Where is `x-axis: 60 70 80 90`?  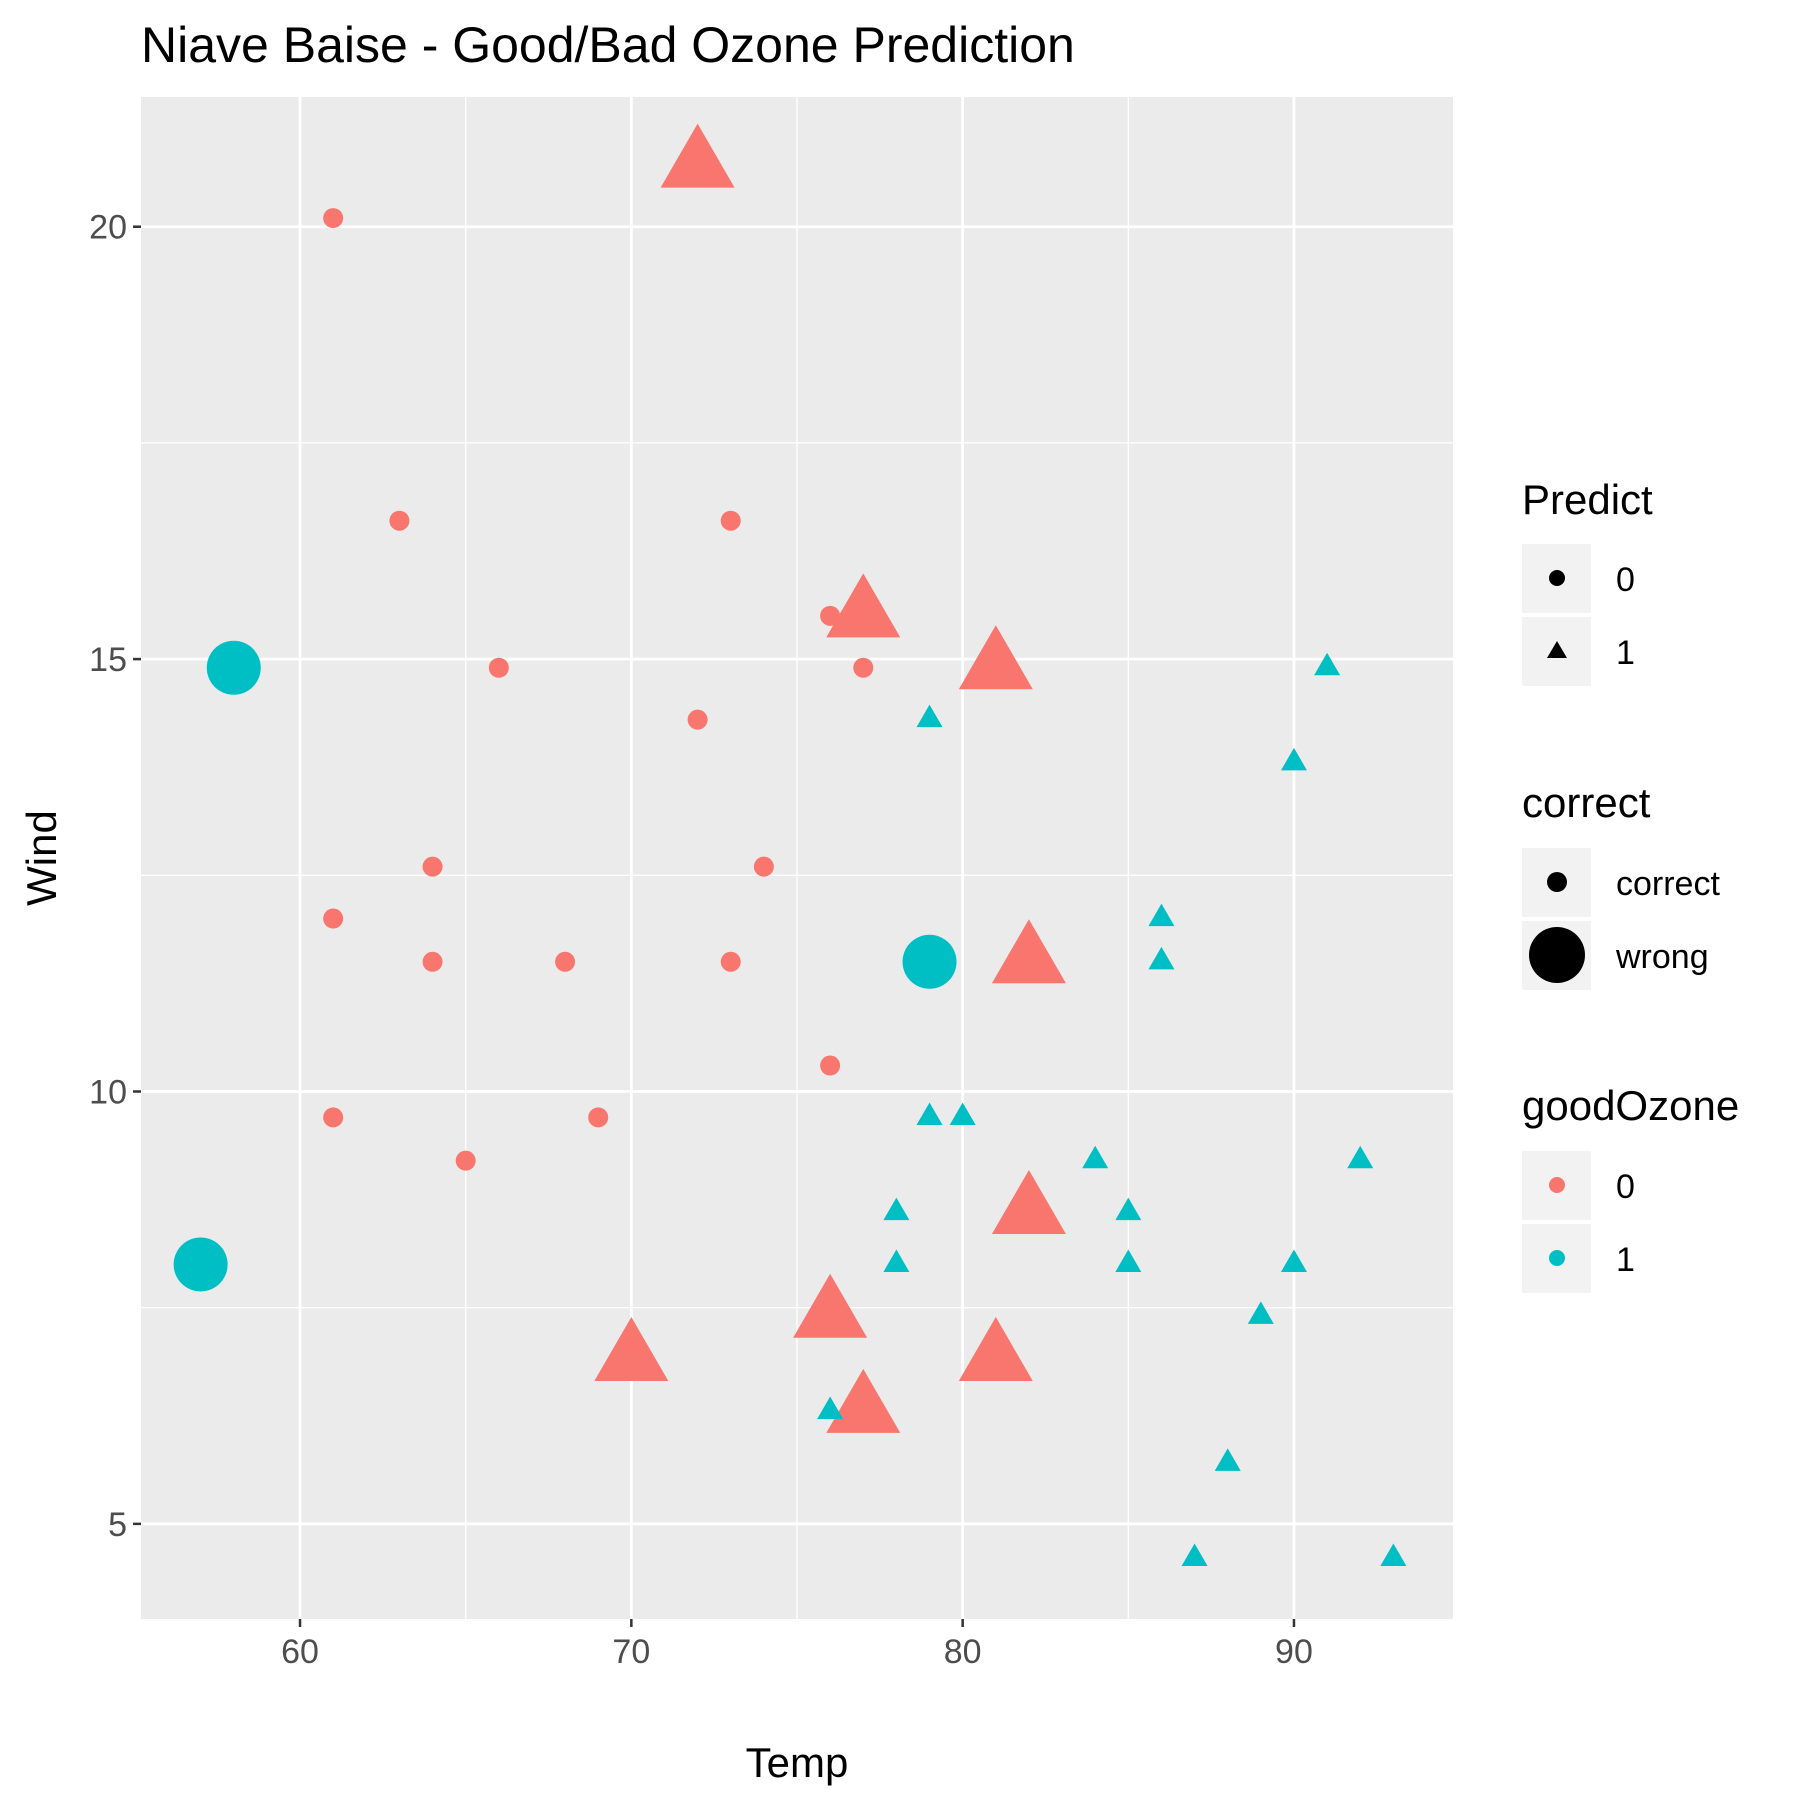
x-axis: 60 70 80 90 is located at coordinates (797, 1645).